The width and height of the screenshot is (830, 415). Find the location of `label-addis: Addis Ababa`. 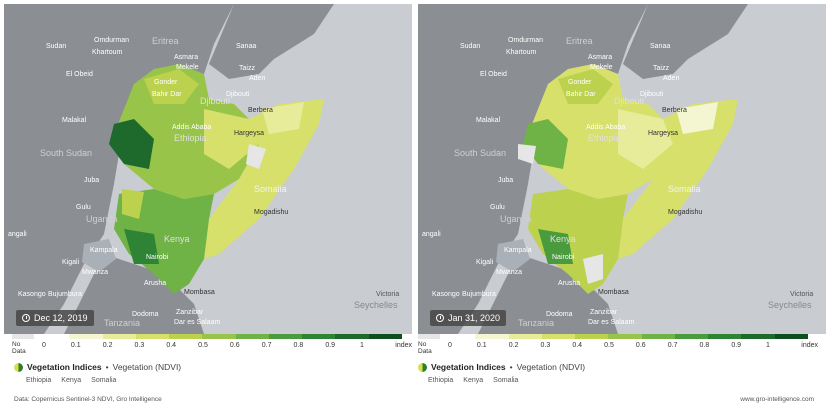

label-addis: Addis Ababa is located at coordinates (191, 127).